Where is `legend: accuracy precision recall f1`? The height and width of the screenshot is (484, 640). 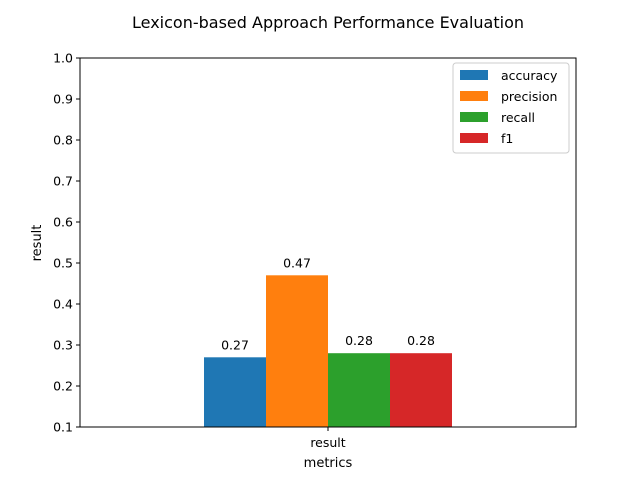 legend: accuracy precision recall f1 is located at coordinates (511, 108).